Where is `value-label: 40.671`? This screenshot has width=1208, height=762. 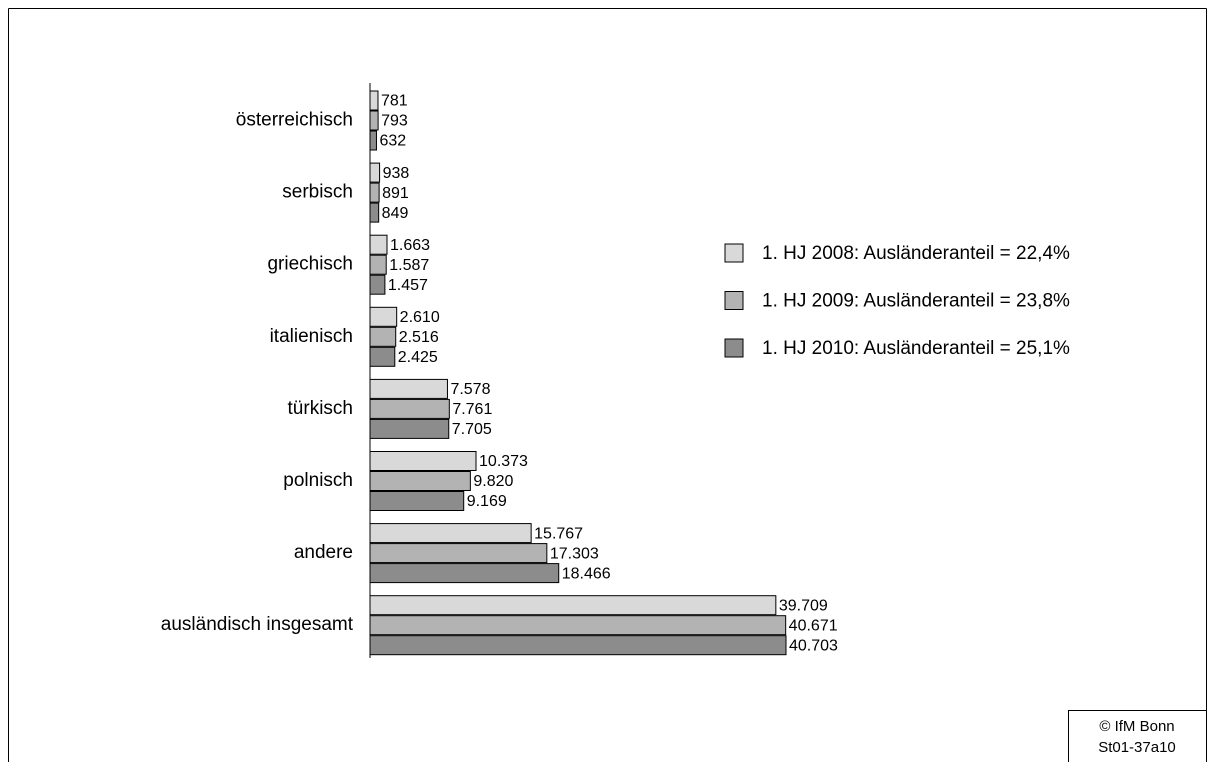 value-label: 40.671 is located at coordinates (813, 625).